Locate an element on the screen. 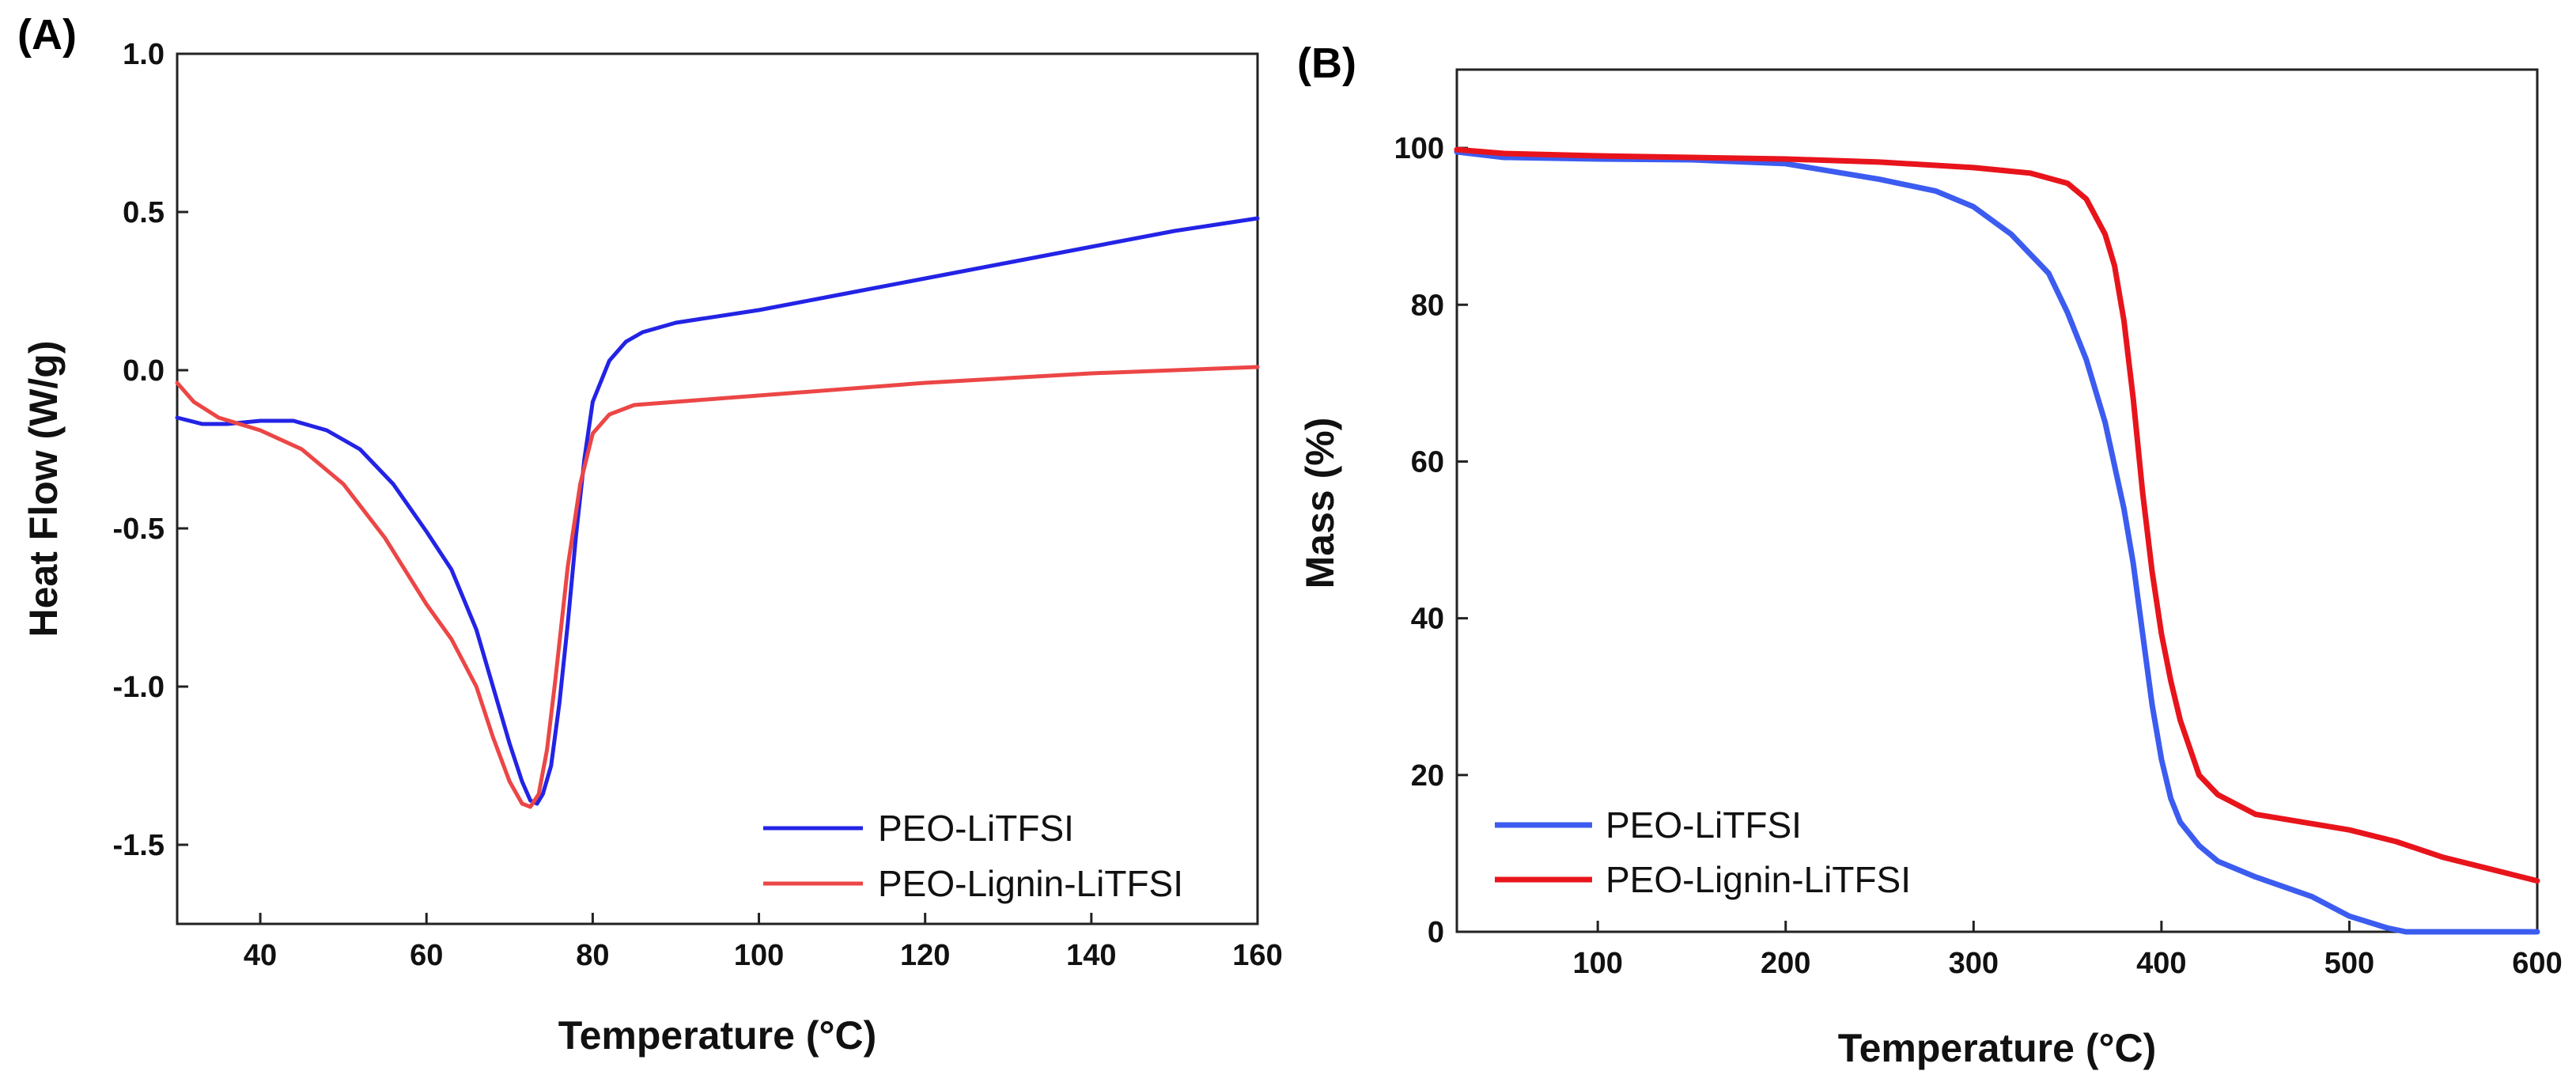 This screenshot has height=1090, width=2576. panel-a-x-axis-title: Temperature (°C) is located at coordinates (717, 1035).